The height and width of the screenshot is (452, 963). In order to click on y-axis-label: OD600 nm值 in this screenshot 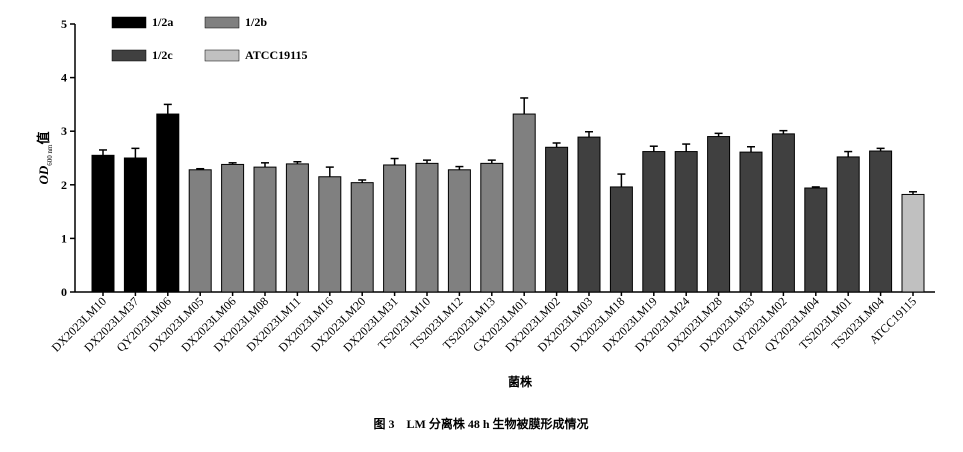, I will do `click(45, 158)`.